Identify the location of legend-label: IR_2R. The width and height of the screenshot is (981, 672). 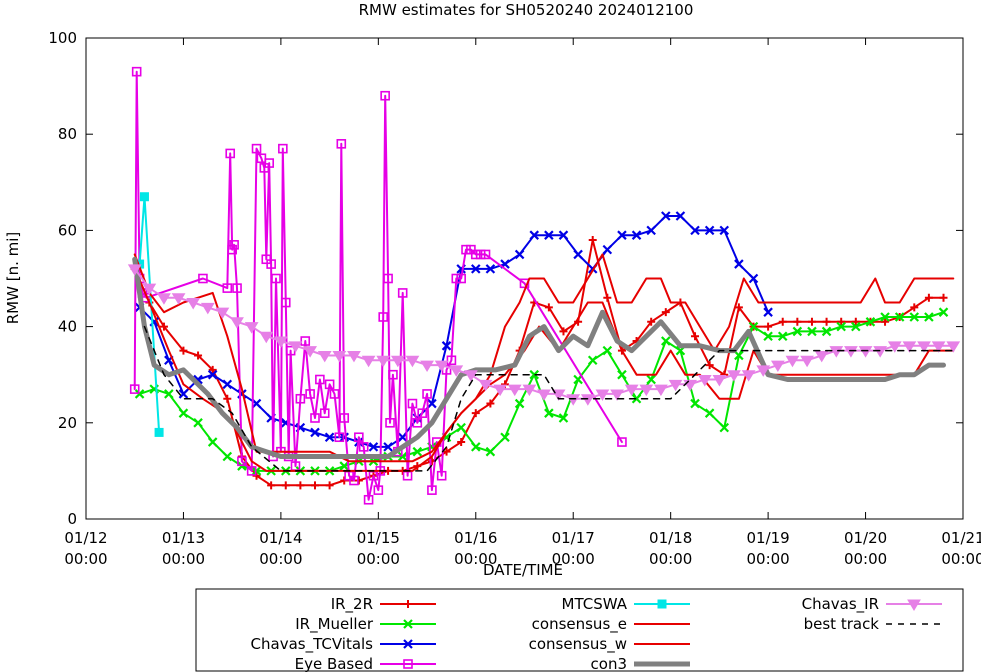
(352, 604).